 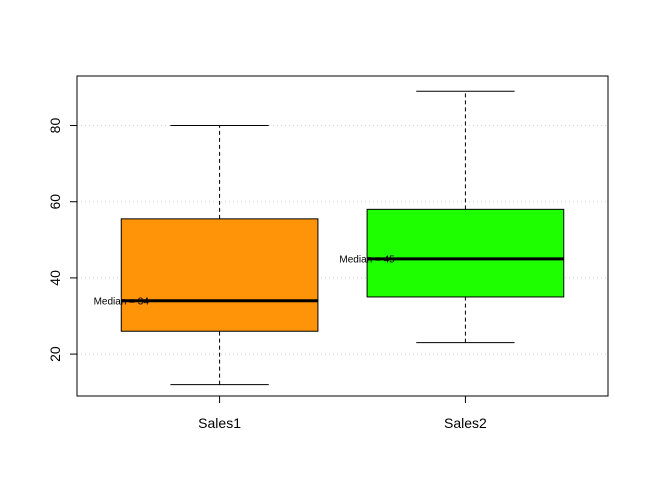 I want to click on y-tick-label: 80, so click(x=55, y=126).